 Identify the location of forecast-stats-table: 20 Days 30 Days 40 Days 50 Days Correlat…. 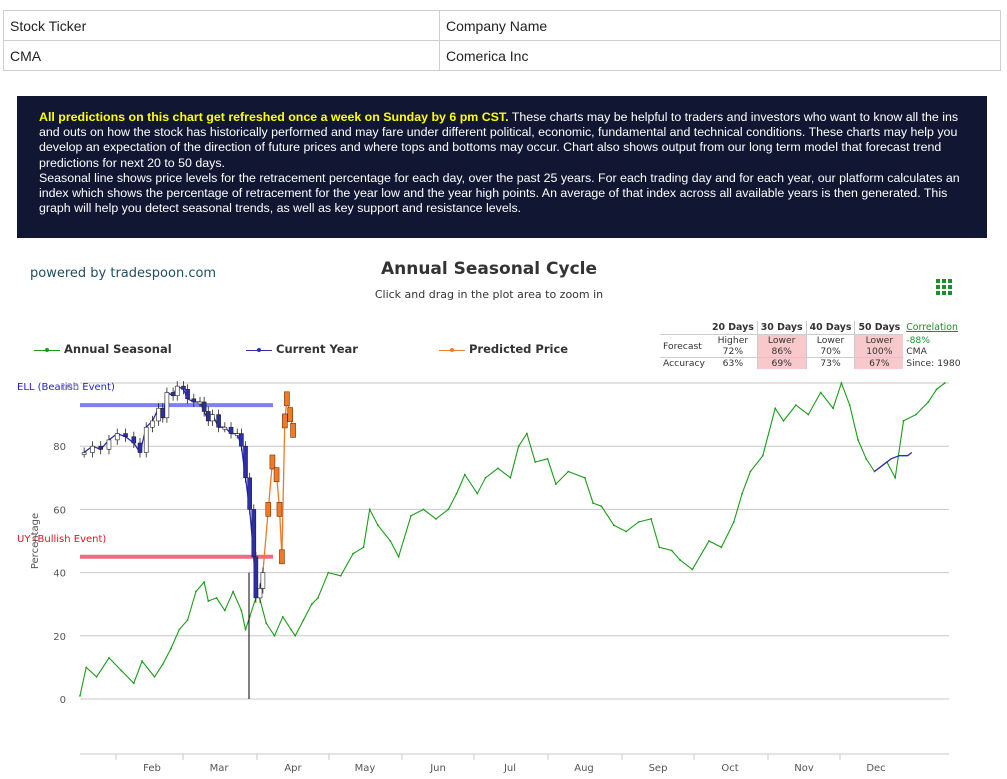
(812, 345).